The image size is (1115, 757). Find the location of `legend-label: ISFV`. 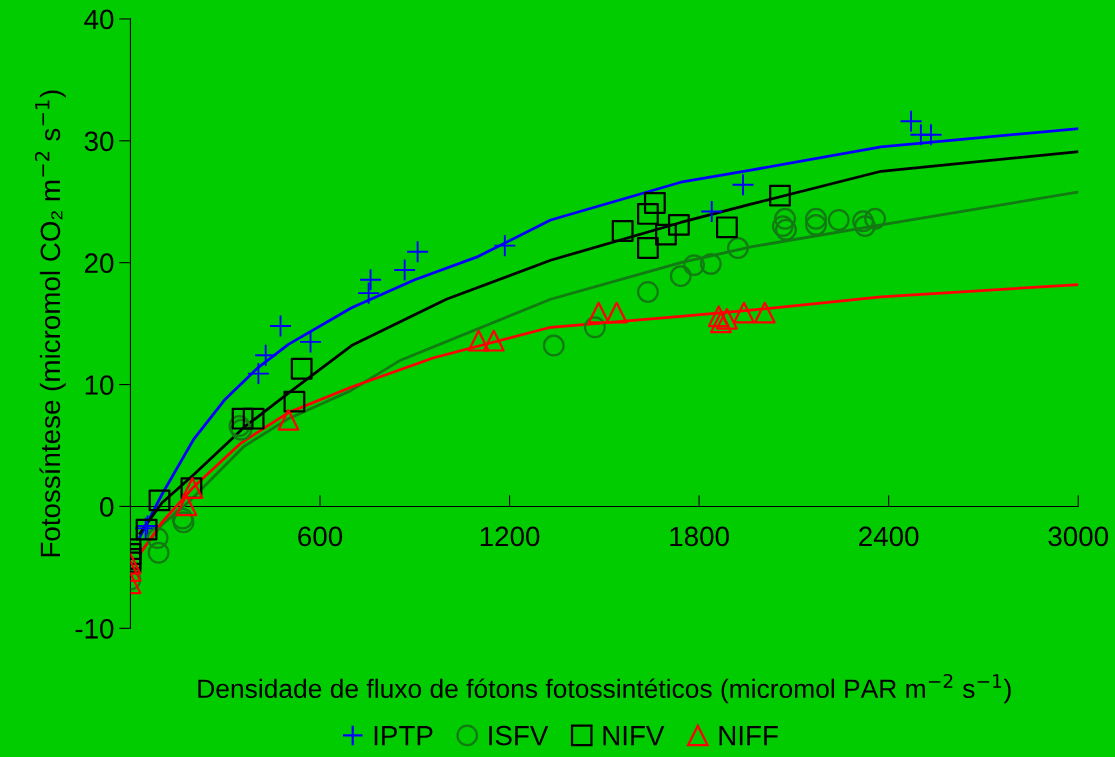

legend-label: ISFV is located at coordinates (519, 735).